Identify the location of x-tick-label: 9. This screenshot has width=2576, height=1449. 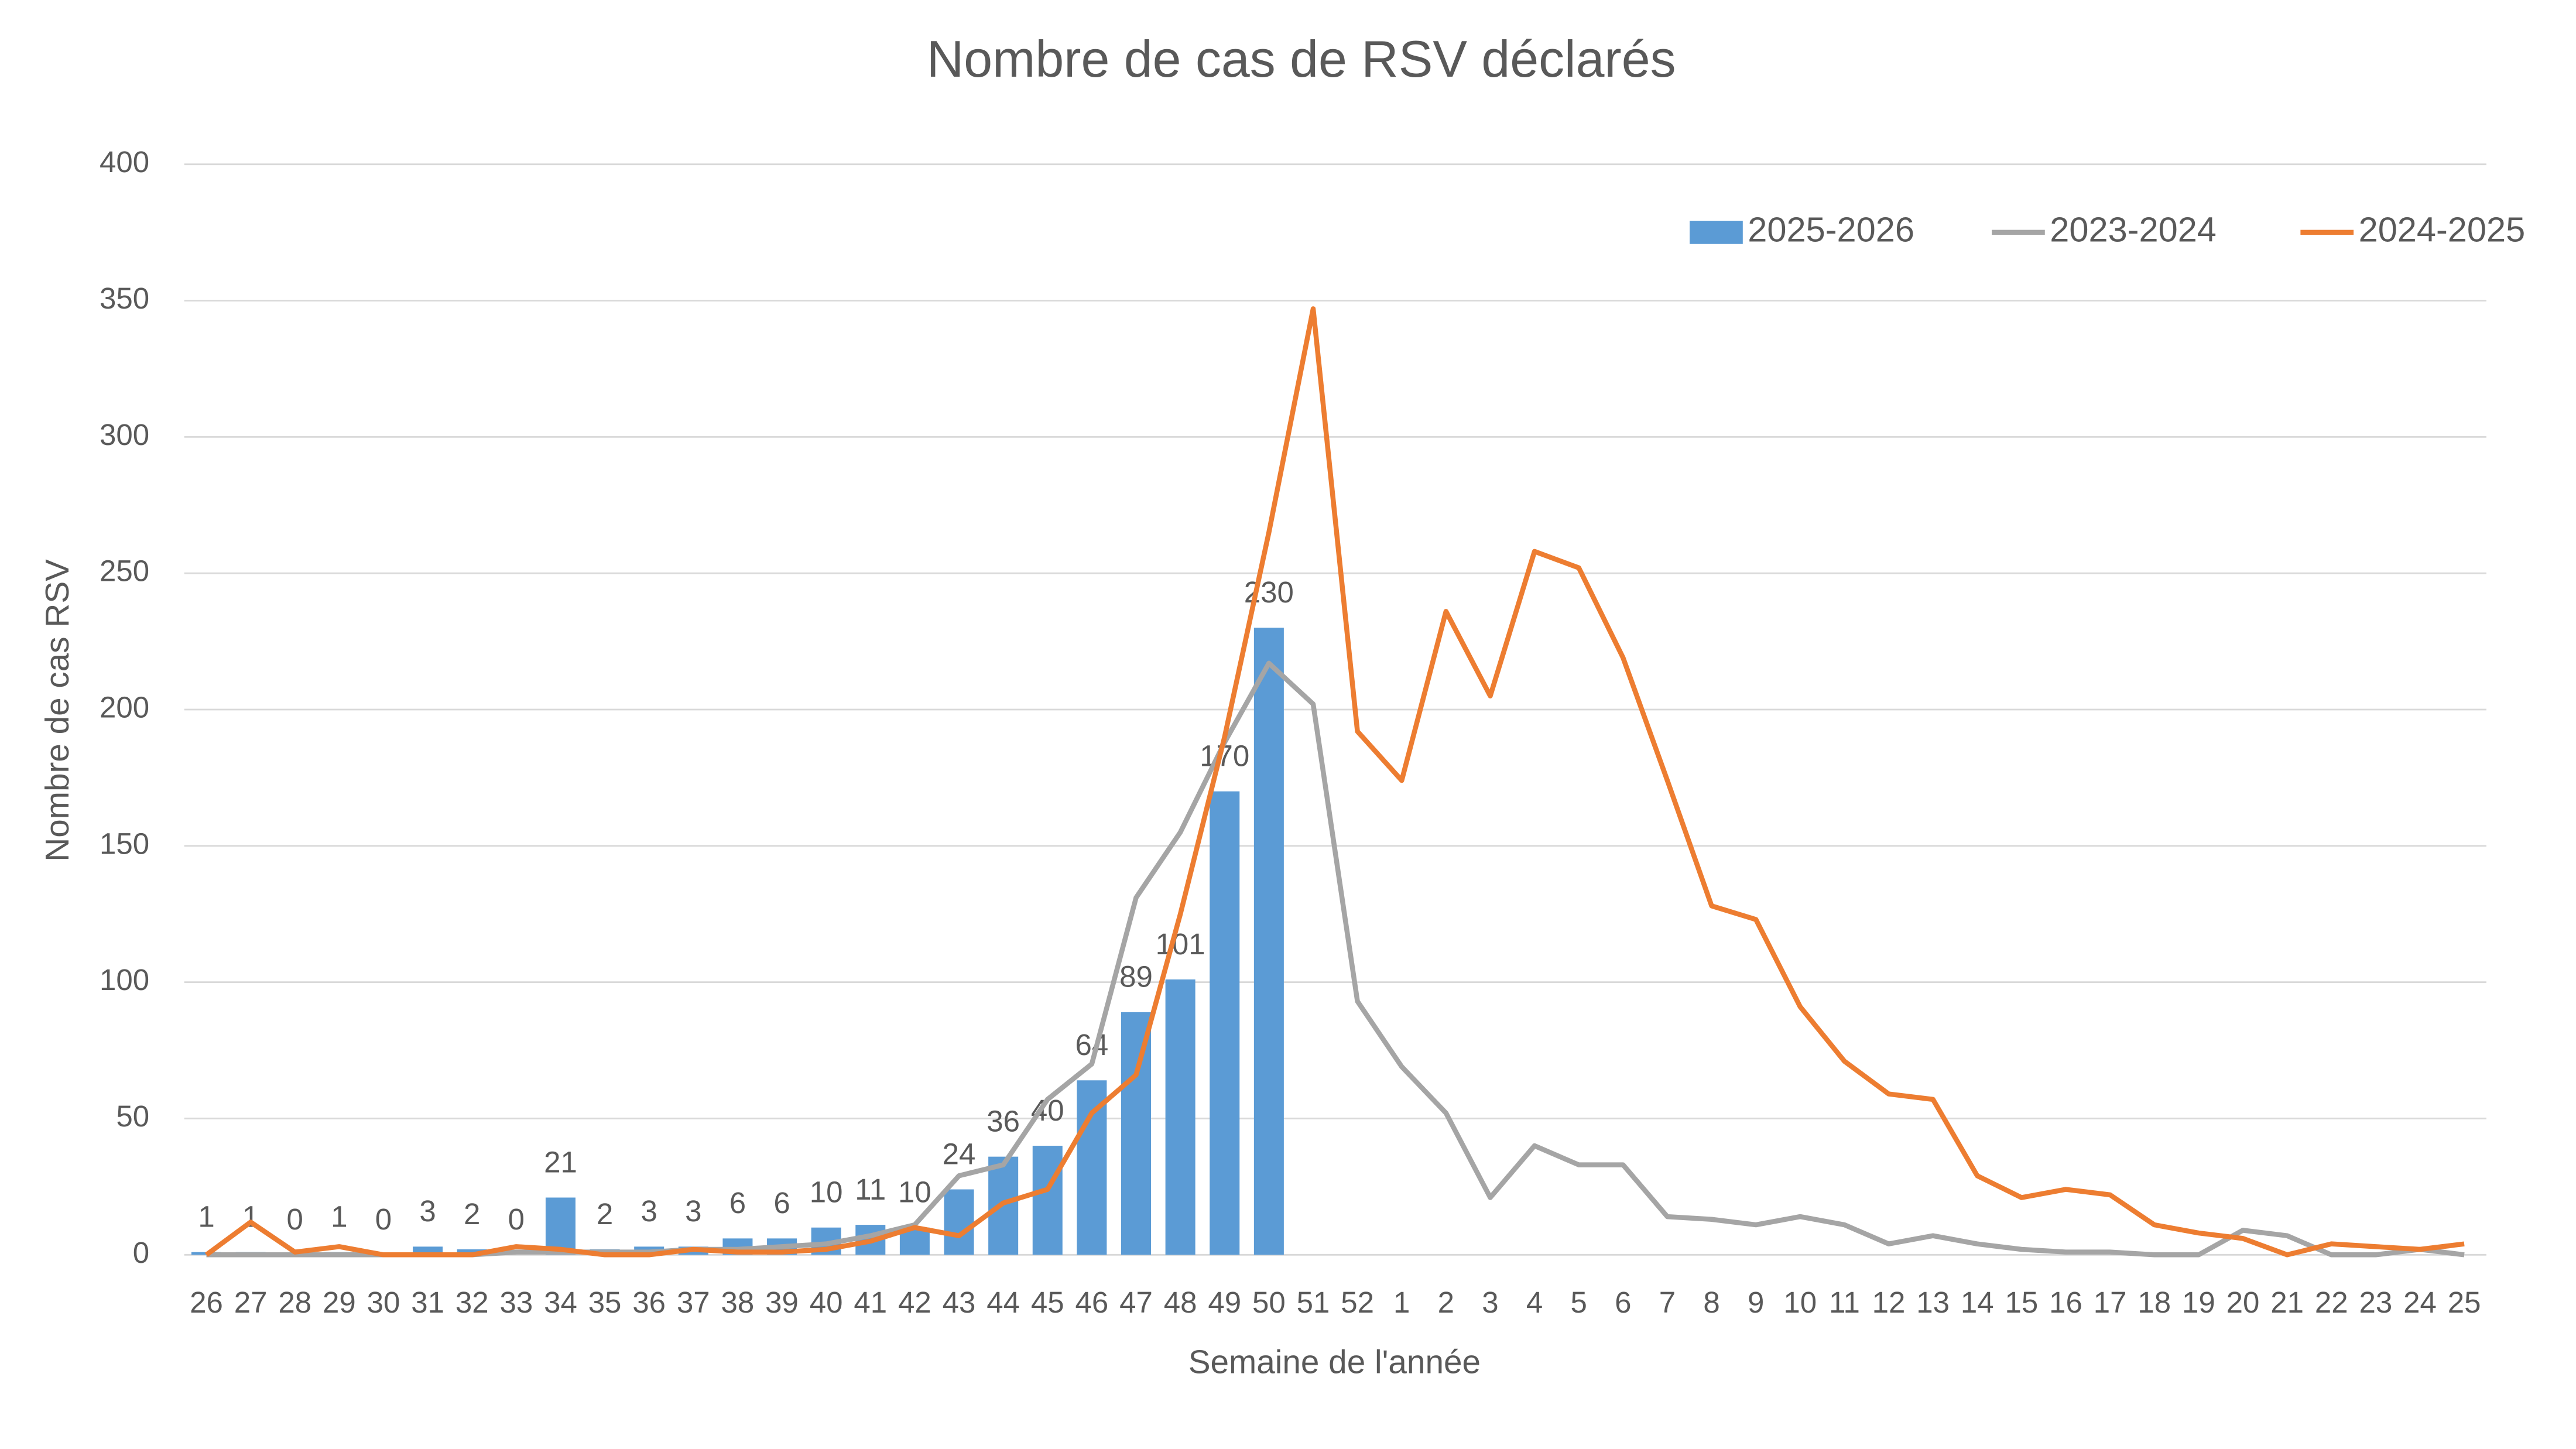
(1756, 1302).